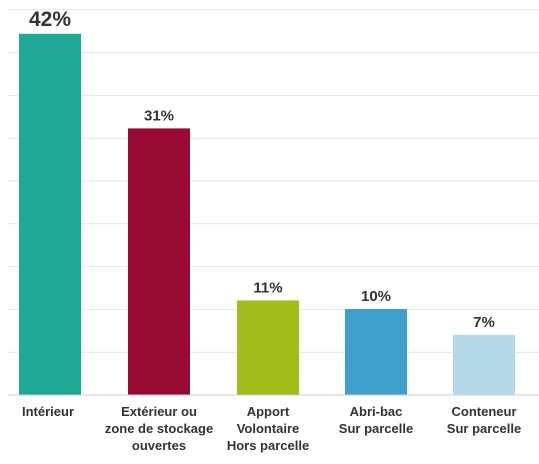 This screenshot has height=464, width=539. Describe the element at coordinates (376, 296) in the screenshot. I see `value-label-3: 10%` at that location.